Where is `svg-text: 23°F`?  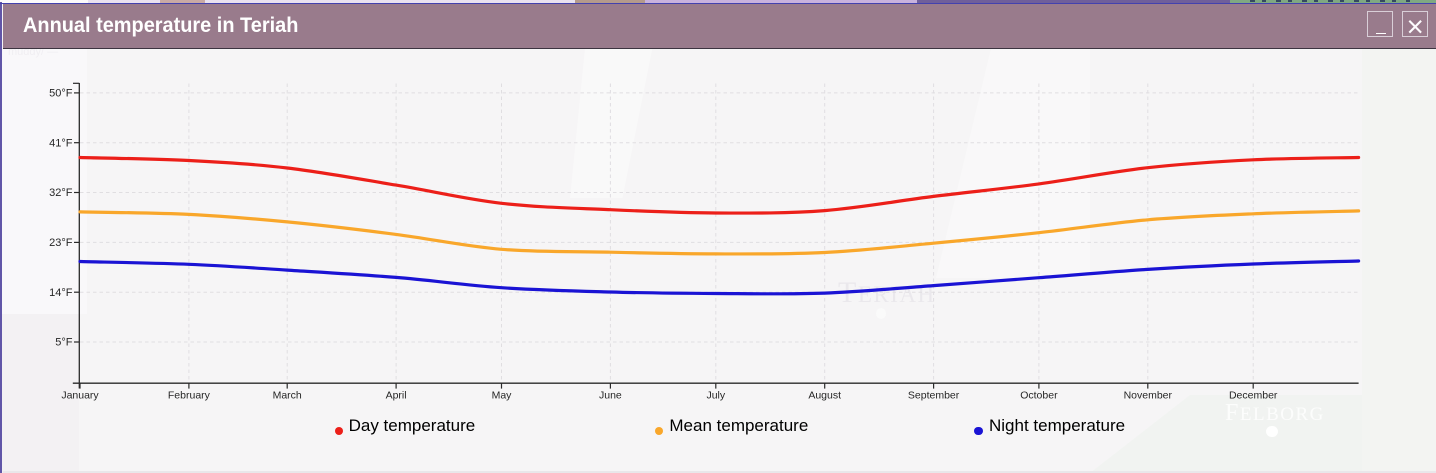
svg-text: 23°F is located at coordinates (61, 243).